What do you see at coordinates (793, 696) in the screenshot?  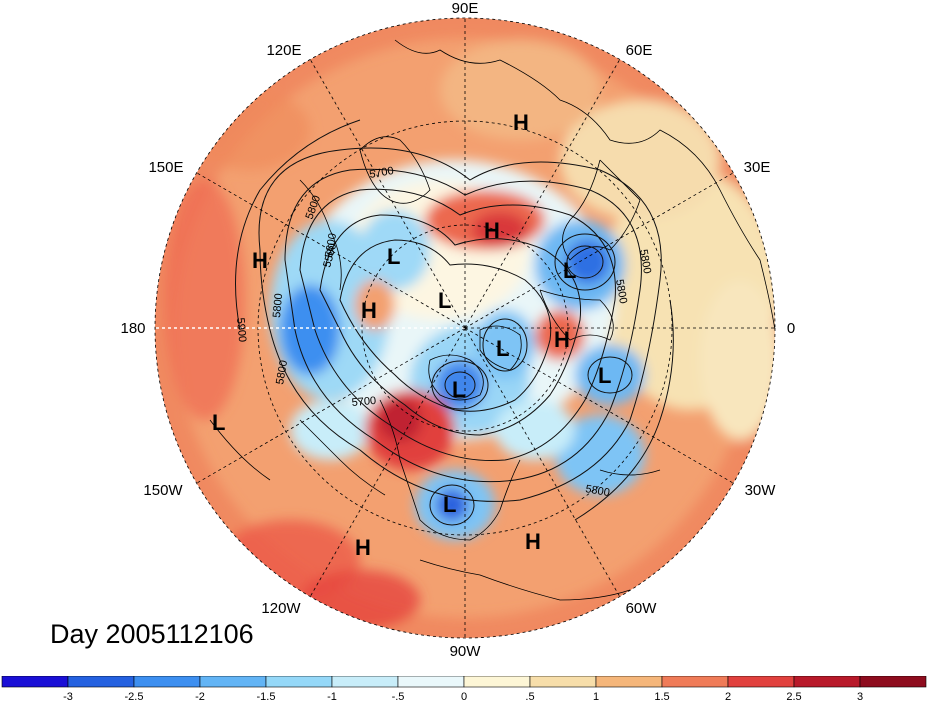 I see `colorbar-tick-label: 2.5` at bounding box center [793, 696].